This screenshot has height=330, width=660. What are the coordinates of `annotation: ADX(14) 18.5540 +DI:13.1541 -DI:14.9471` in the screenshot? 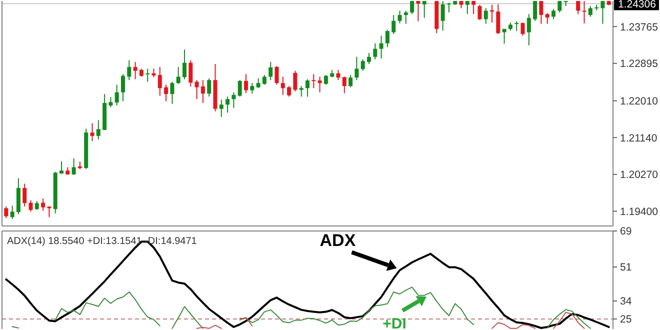 It's located at (102, 241).